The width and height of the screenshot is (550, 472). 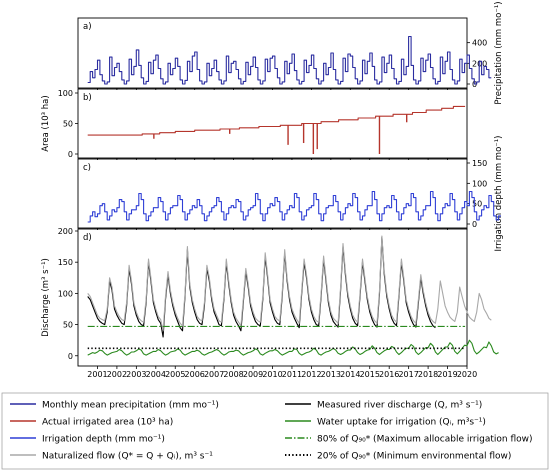 What do you see at coordinates (175, 374) in the screenshot?
I see `x-tick-label: 2005` at bounding box center [175, 374].